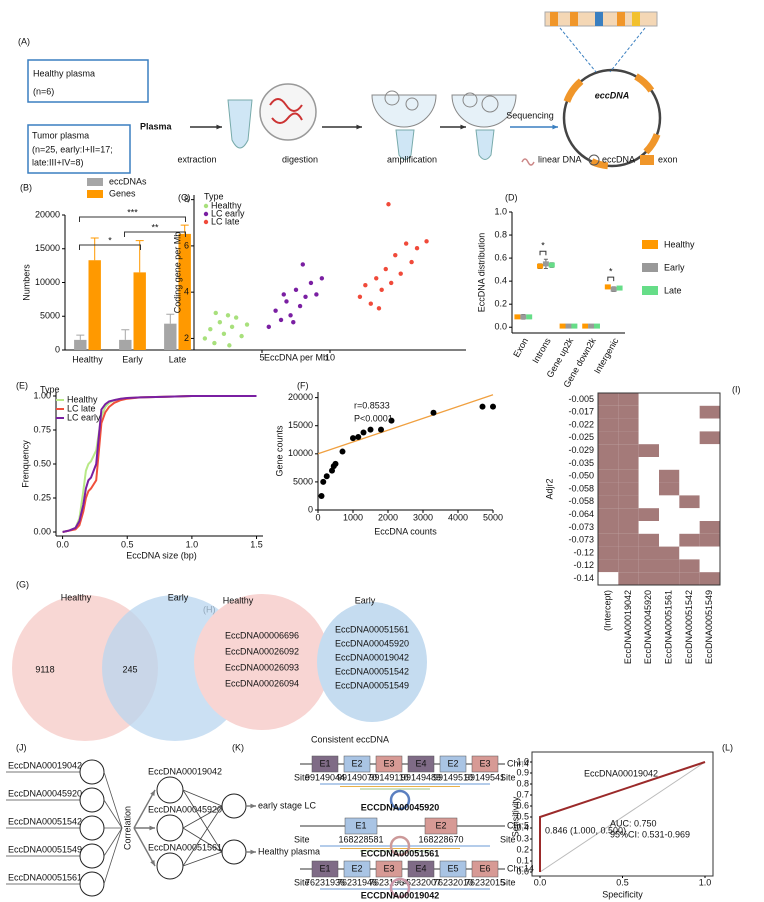 The height and width of the screenshot is (902, 764). I want to click on exon-position: 76232015, so click(485, 882).